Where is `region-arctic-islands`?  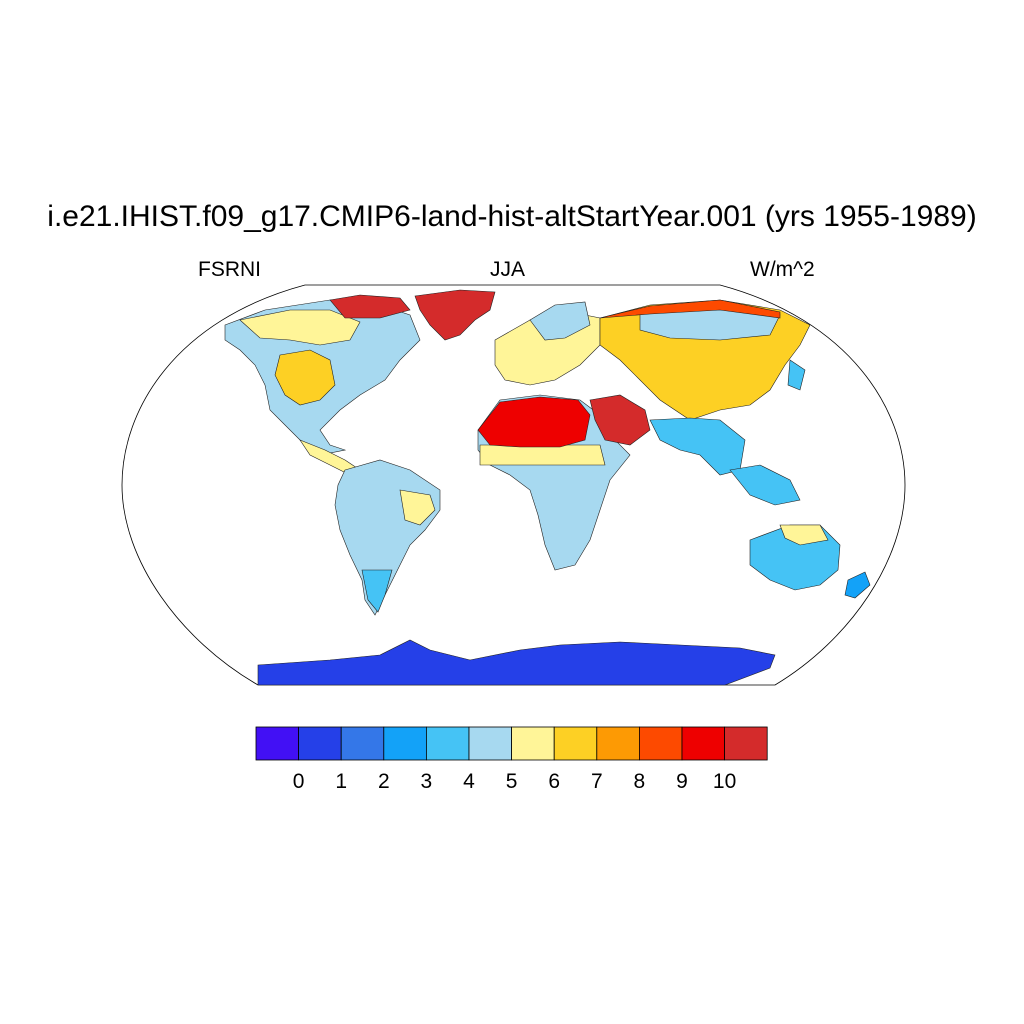 region-arctic-islands is located at coordinates (370, 306).